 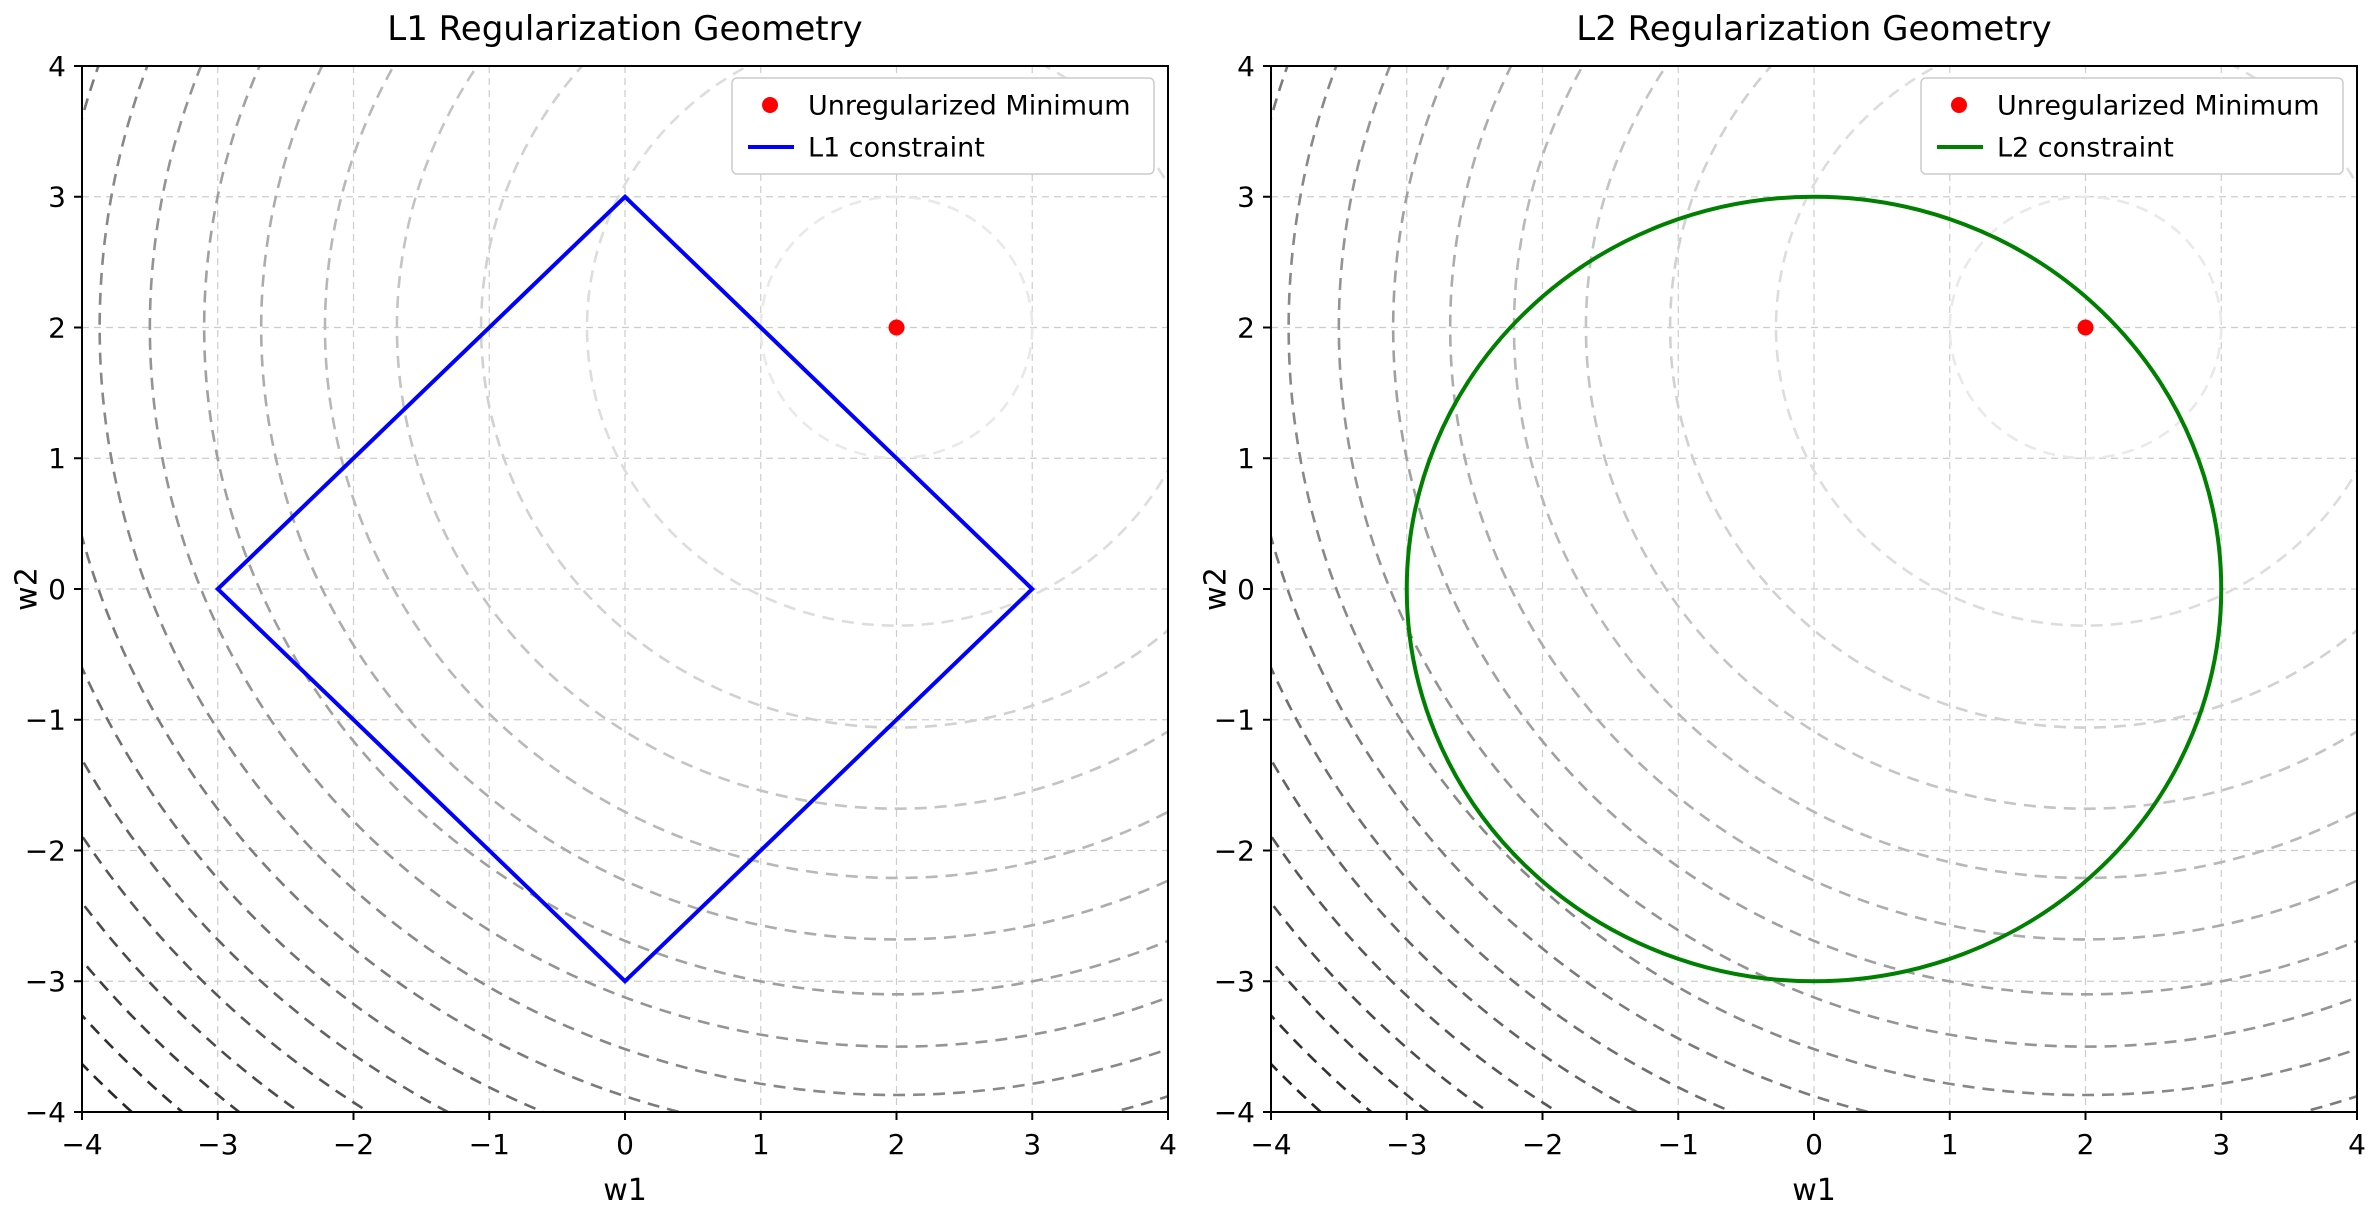 I want to click on legend: Unregularized Minimum L2 constraint, so click(x=2132, y=126).